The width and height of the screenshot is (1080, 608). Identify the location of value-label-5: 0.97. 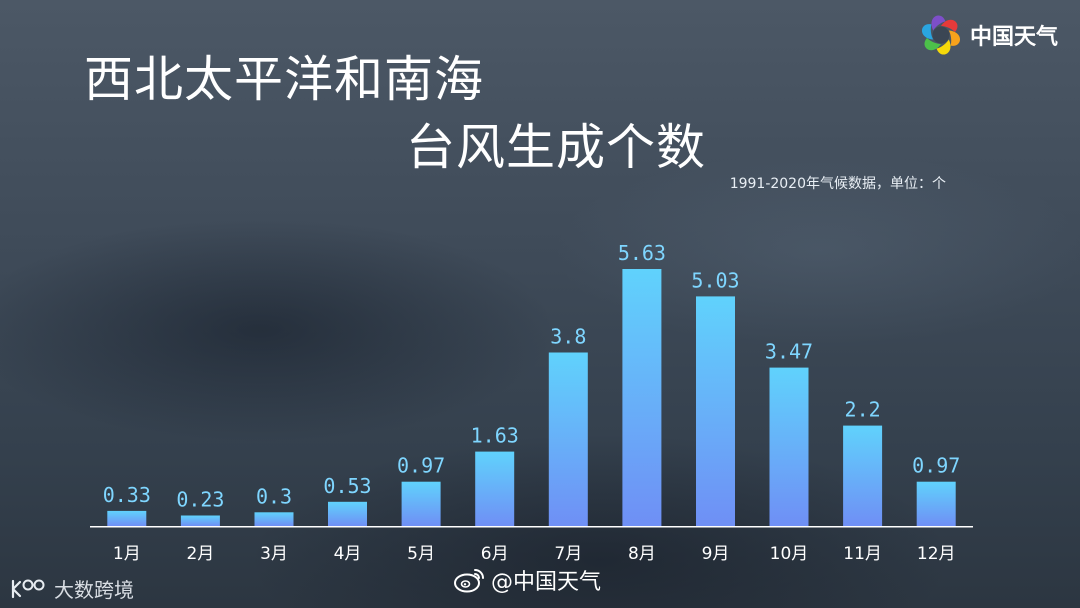
(421, 466).